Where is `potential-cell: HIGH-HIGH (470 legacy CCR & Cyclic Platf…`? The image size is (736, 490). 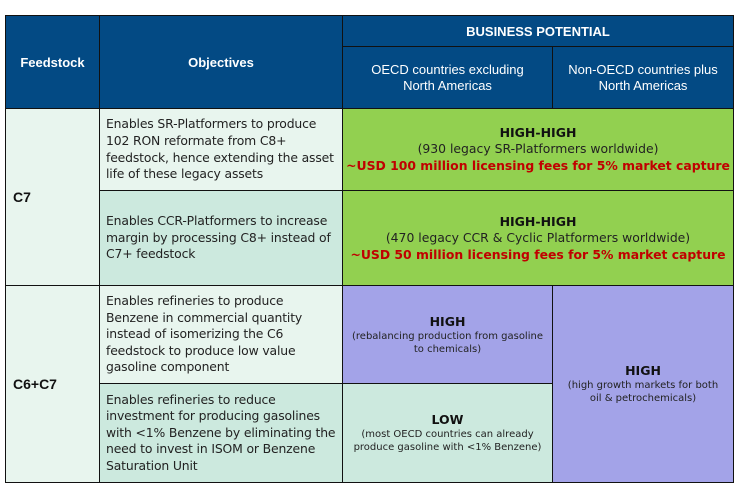 potential-cell: HIGH-HIGH (470 legacy CCR & Cyclic Platf… is located at coordinates (538, 238).